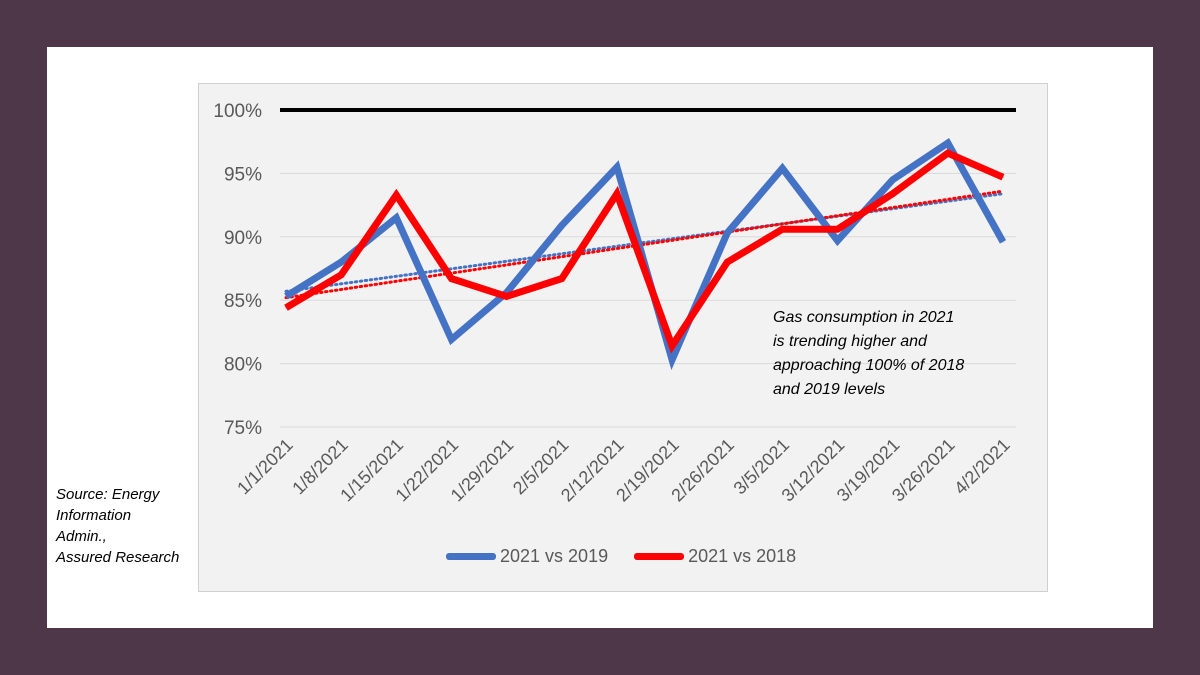  Describe the element at coordinates (108, 494) in the screenshot. I see `source-line: Source: Energy` at that location.